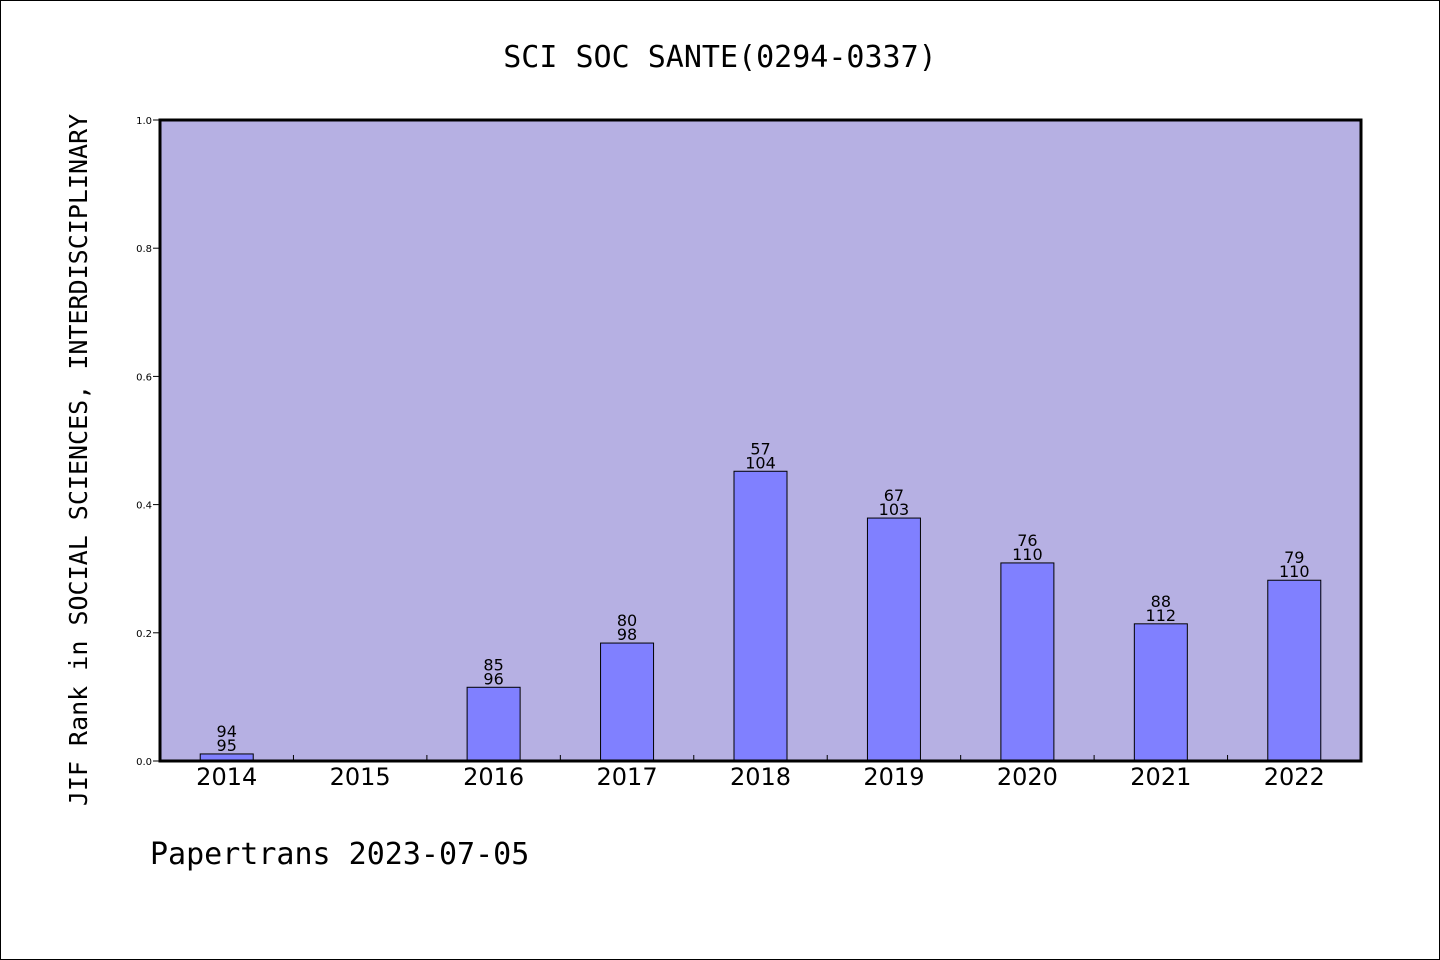 Image resolution: width=1440 pixels, height=960 pixels. I want to click on bar-rank-label: 67, so click(894, 495).